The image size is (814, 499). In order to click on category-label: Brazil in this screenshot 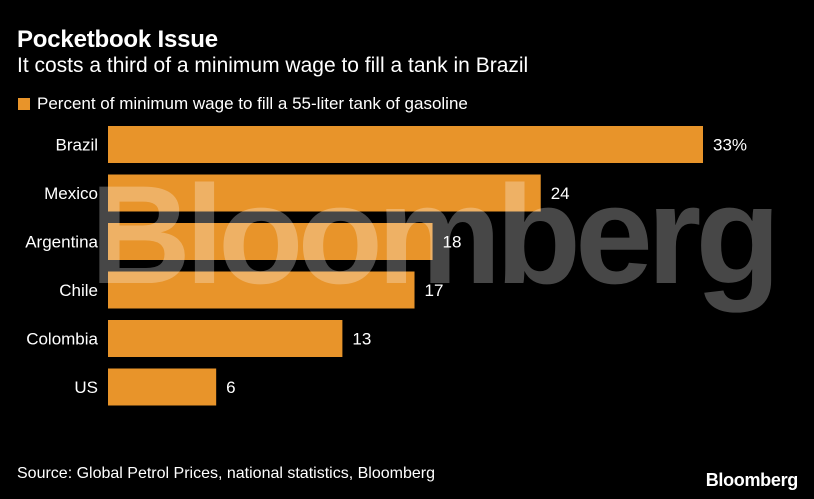, I will do `click(76, 145)`.